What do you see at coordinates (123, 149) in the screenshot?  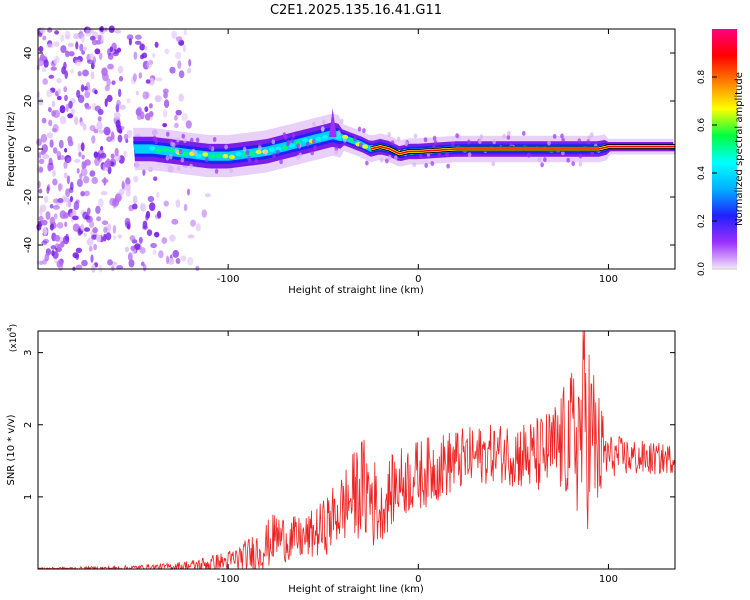 I see `noise-speckles` at bounding box center [123, 149].